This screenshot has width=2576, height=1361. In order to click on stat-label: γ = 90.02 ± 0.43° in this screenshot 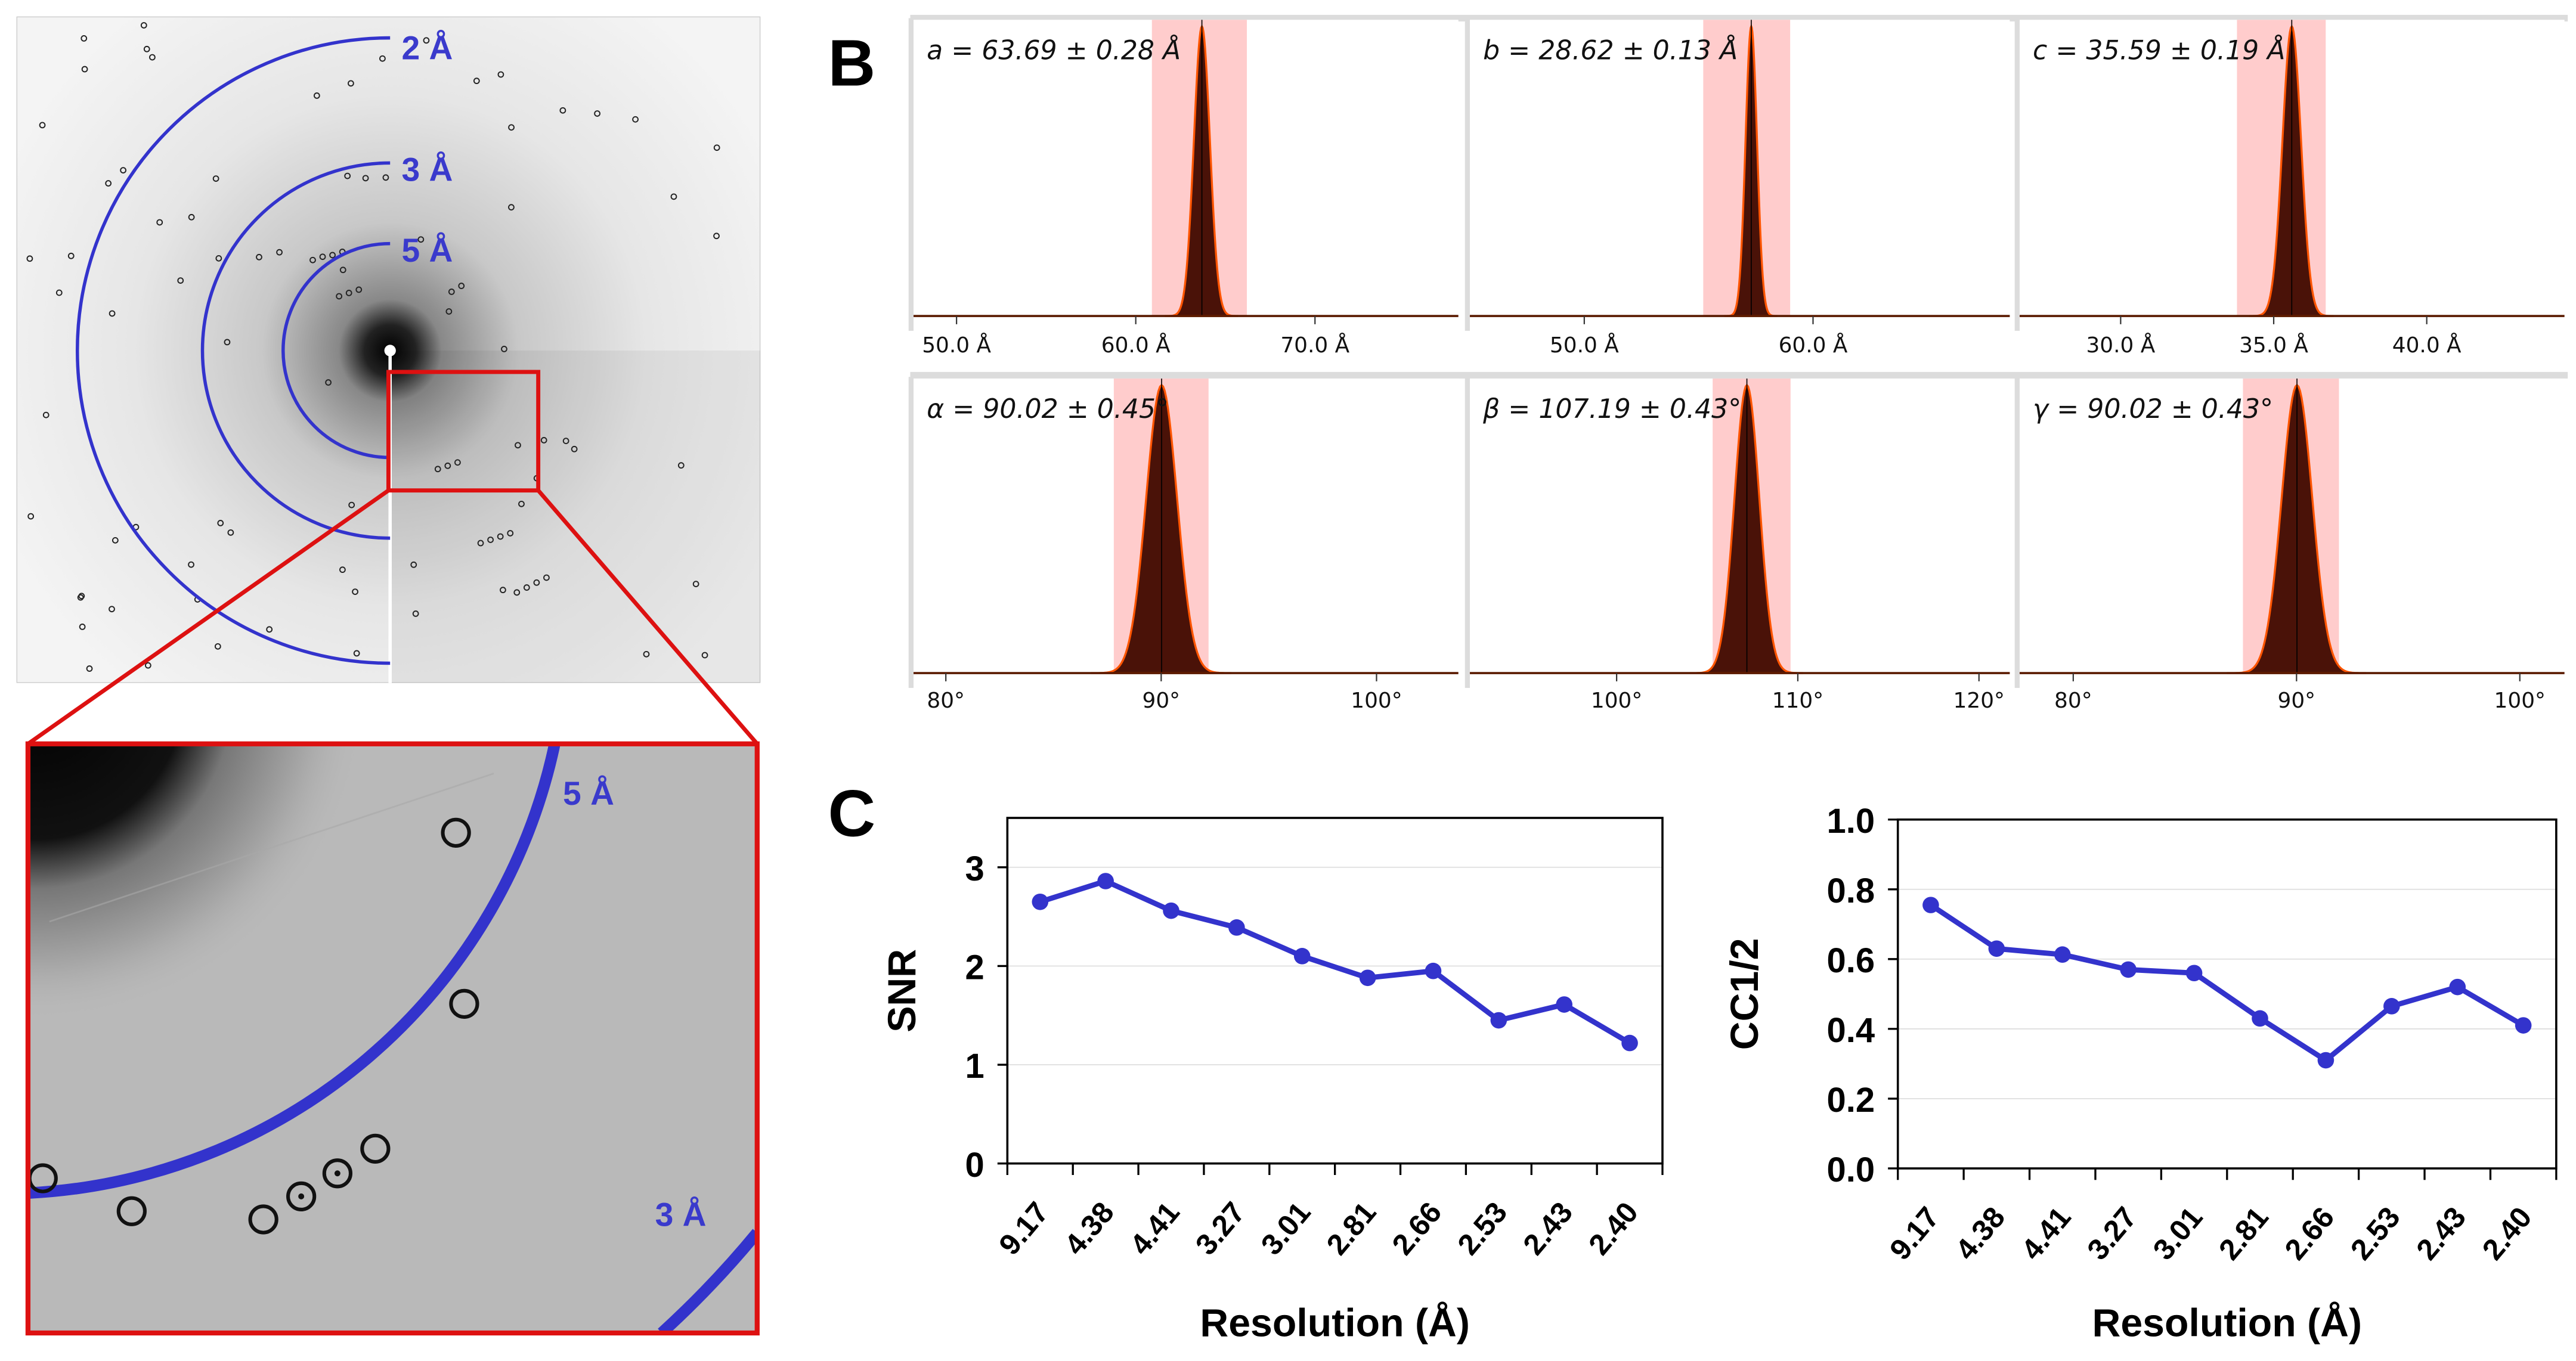, I will do `click(2153, 409)`.